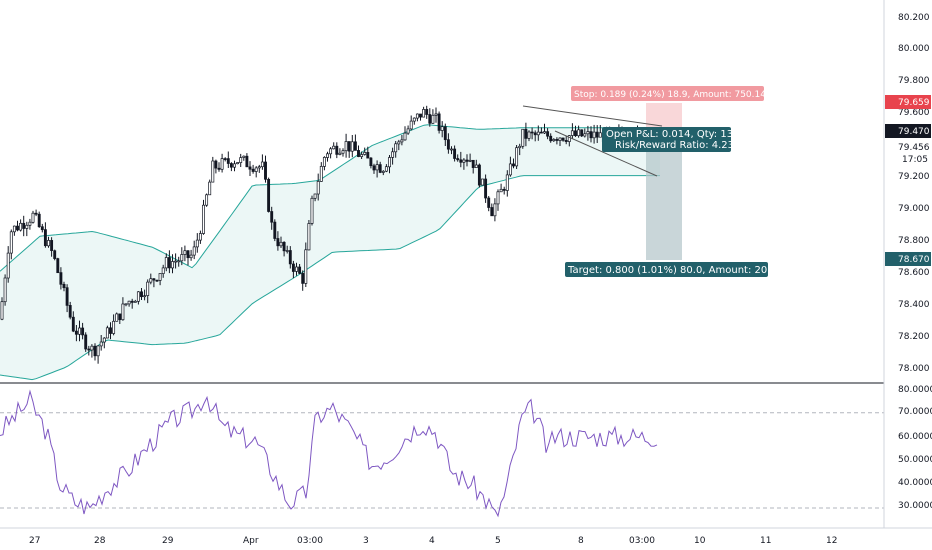 This screenshot has width=932, height=550. Describe the element at coordinates (466, 539) in the screenshot. I see `time-axis` at that location.